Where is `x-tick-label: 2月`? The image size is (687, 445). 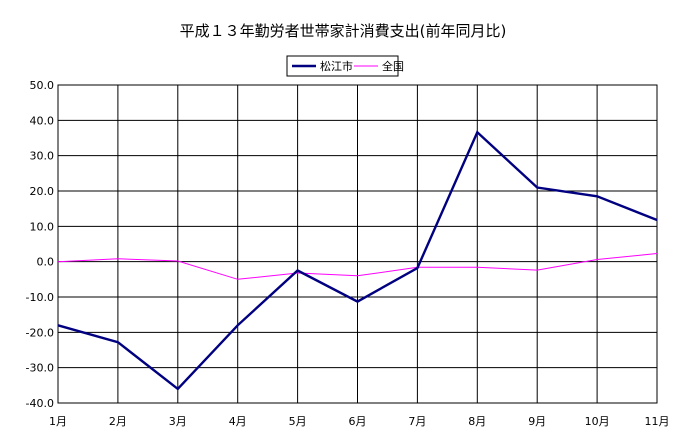
x-tick-label: 2月 is located at coordinates (118, 421).